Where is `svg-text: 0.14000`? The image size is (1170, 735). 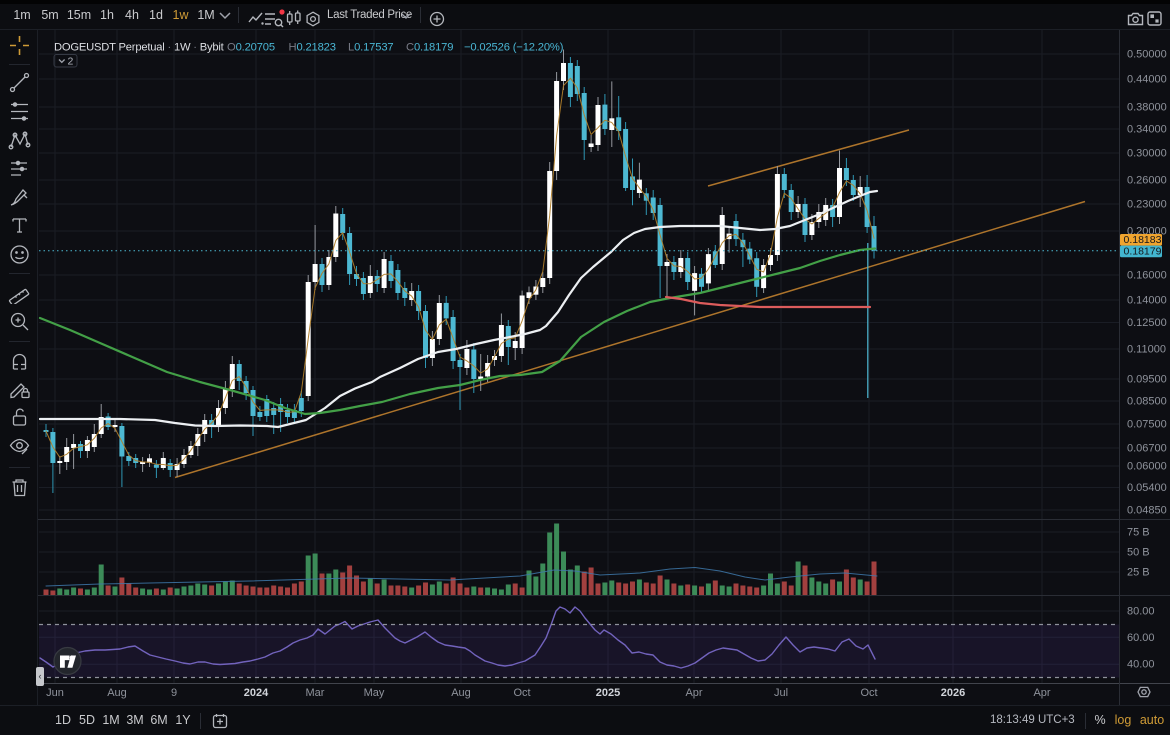 svg-text: 0.14000 is located at coordinates (1147, 301).